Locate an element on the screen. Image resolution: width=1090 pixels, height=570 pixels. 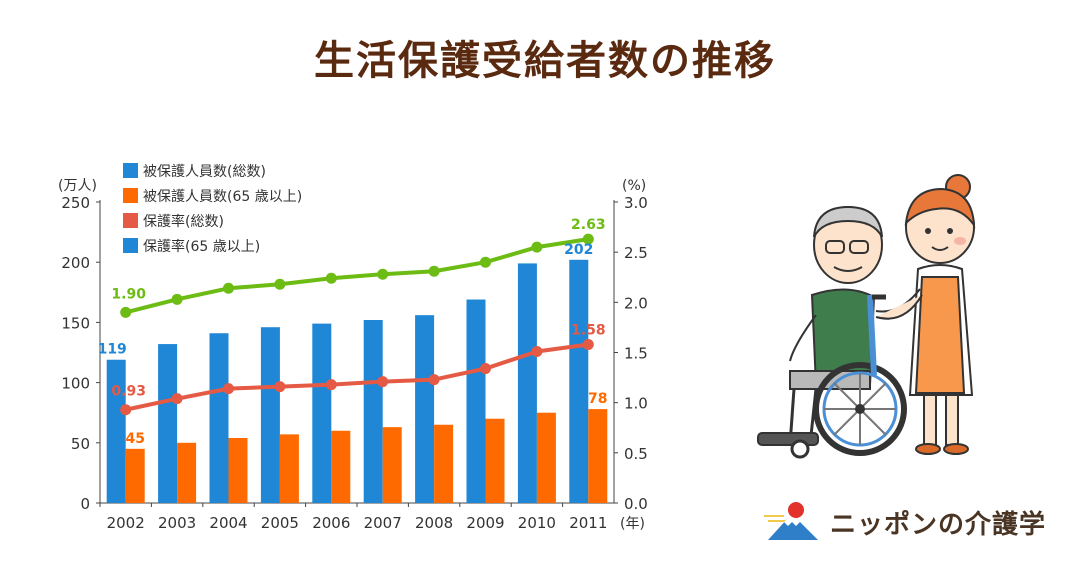
right-axis-tick-label: 0.0 is located at coordinates (636, 504).